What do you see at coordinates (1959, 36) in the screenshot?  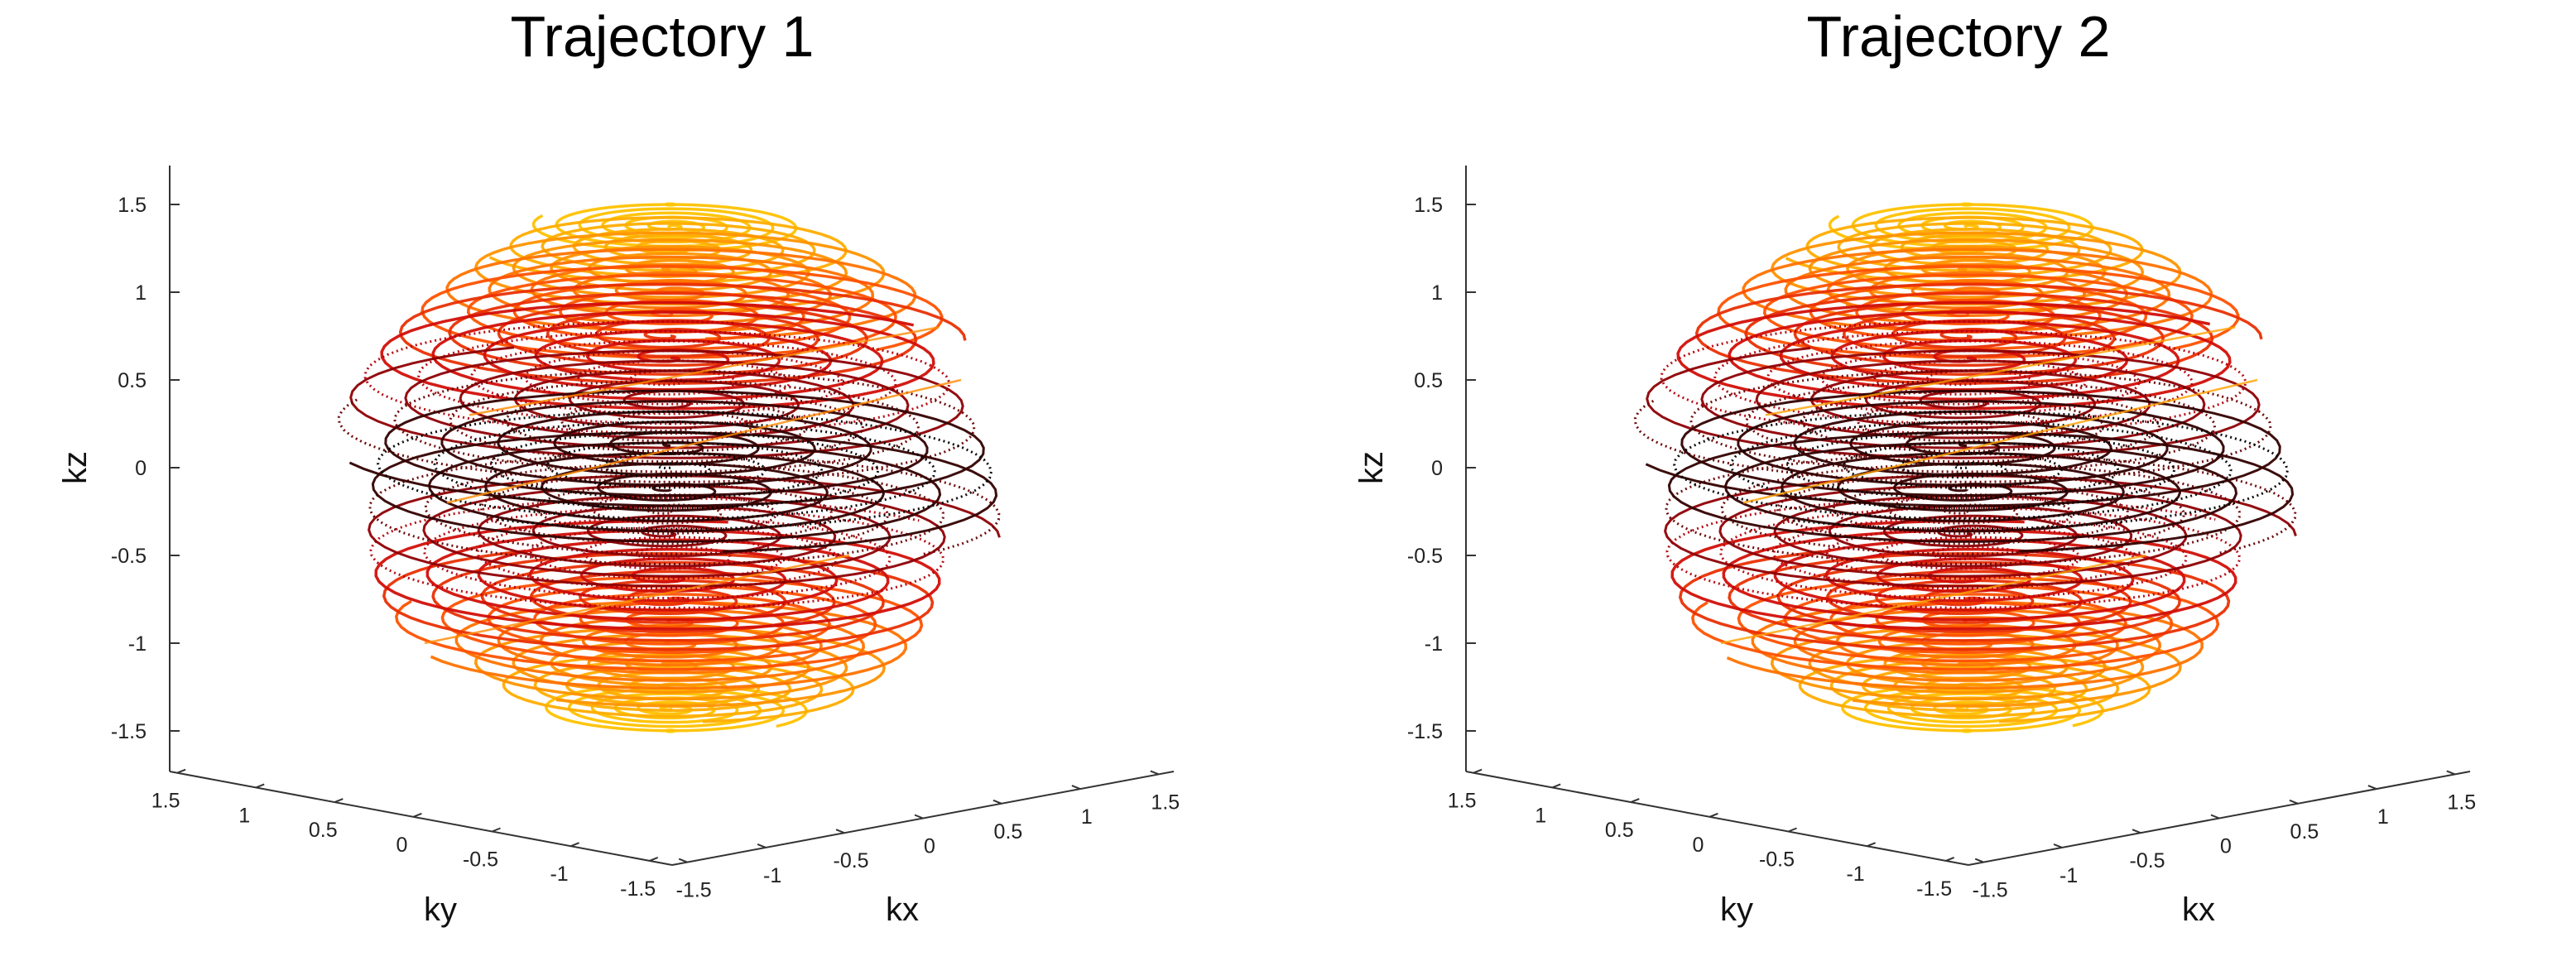 I see `chart-title: Trajectory 2` at bounding box center [1959, 36].